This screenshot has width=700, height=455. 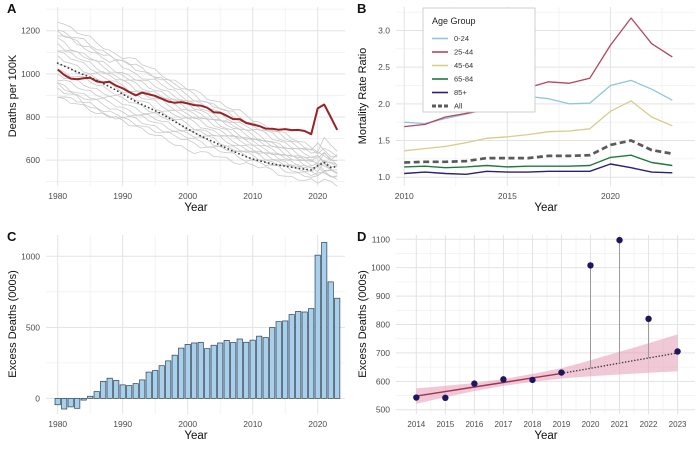 What do you see at coordinates (463, 65) in the screenshot?
I see `svg-text: 45-64` at bounding box center [463, 65].